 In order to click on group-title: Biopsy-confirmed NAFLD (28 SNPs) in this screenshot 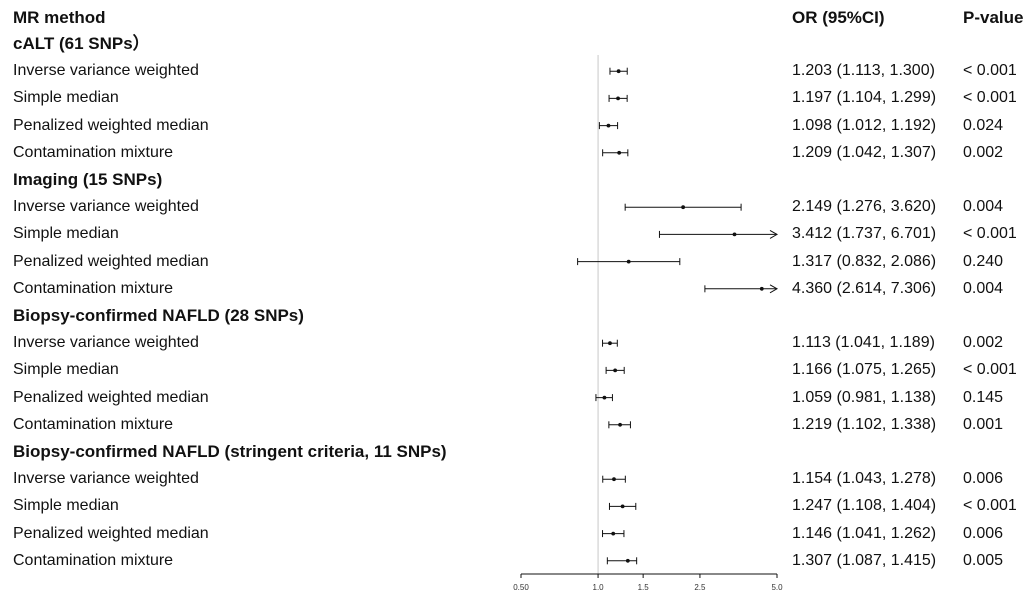, I will do `click(158, 315)`.